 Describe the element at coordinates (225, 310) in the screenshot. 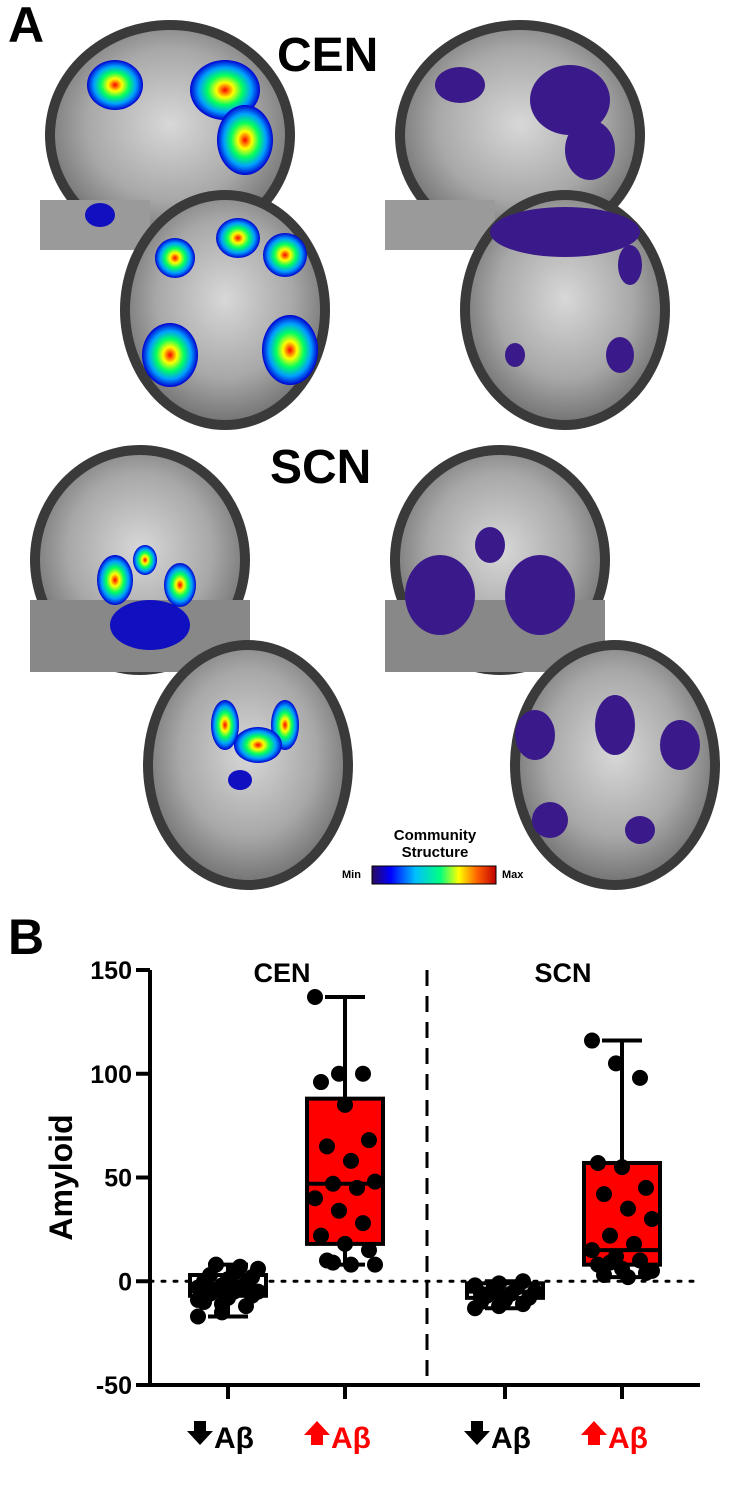

I see `cen-axial-left` at that location.